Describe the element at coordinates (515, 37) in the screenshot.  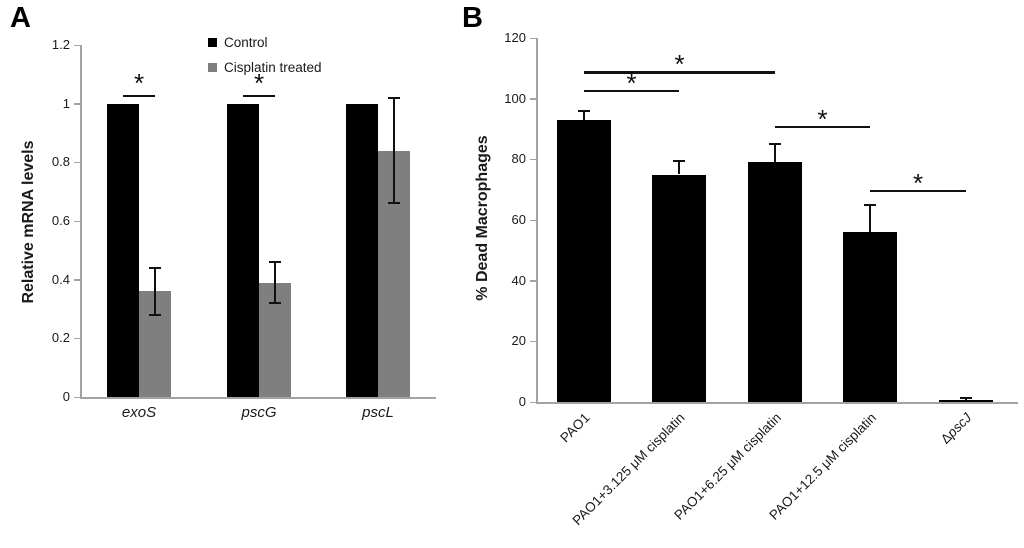
I see `y-tick-label: 120` at that location.